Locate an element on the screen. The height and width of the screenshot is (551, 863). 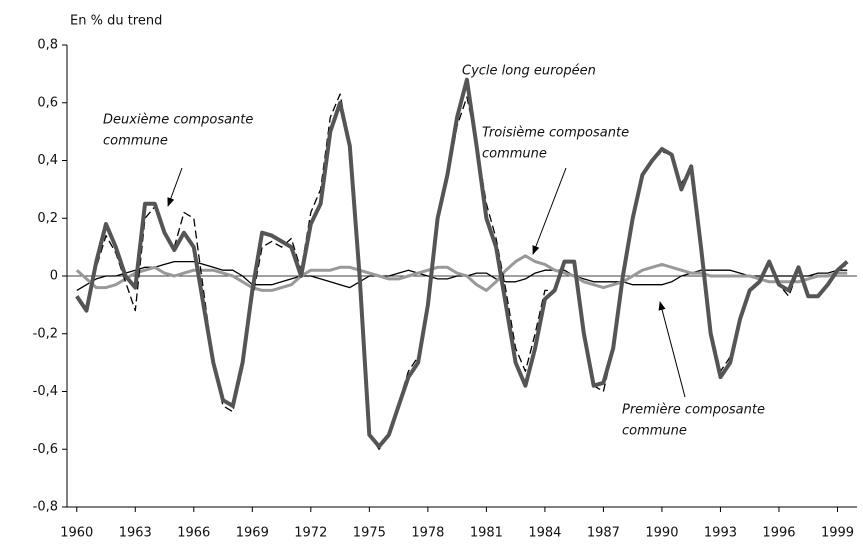
x-tick-label: 1990 is located at coordinates (661, 533).